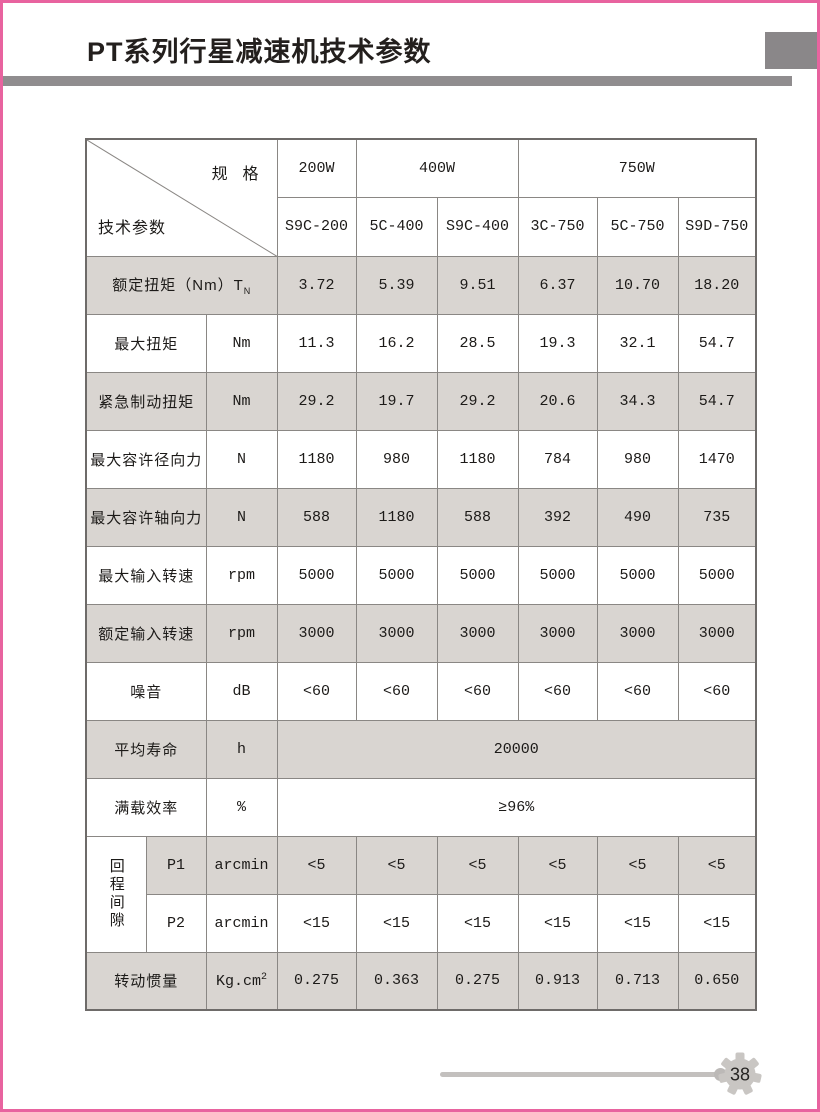 The width and height of the screenshot is (820, 1112). What do you see at coordinates (241, 575) in the screenshot?
I see `row-unit: rpm` at bounding box center [241, 575].